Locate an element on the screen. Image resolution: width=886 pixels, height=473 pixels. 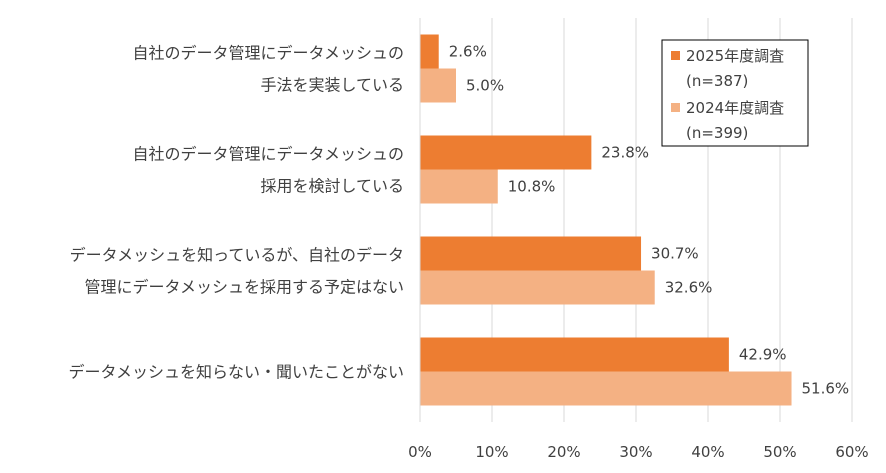
legend-note: (n=387) is located at coordinates (717, 81).